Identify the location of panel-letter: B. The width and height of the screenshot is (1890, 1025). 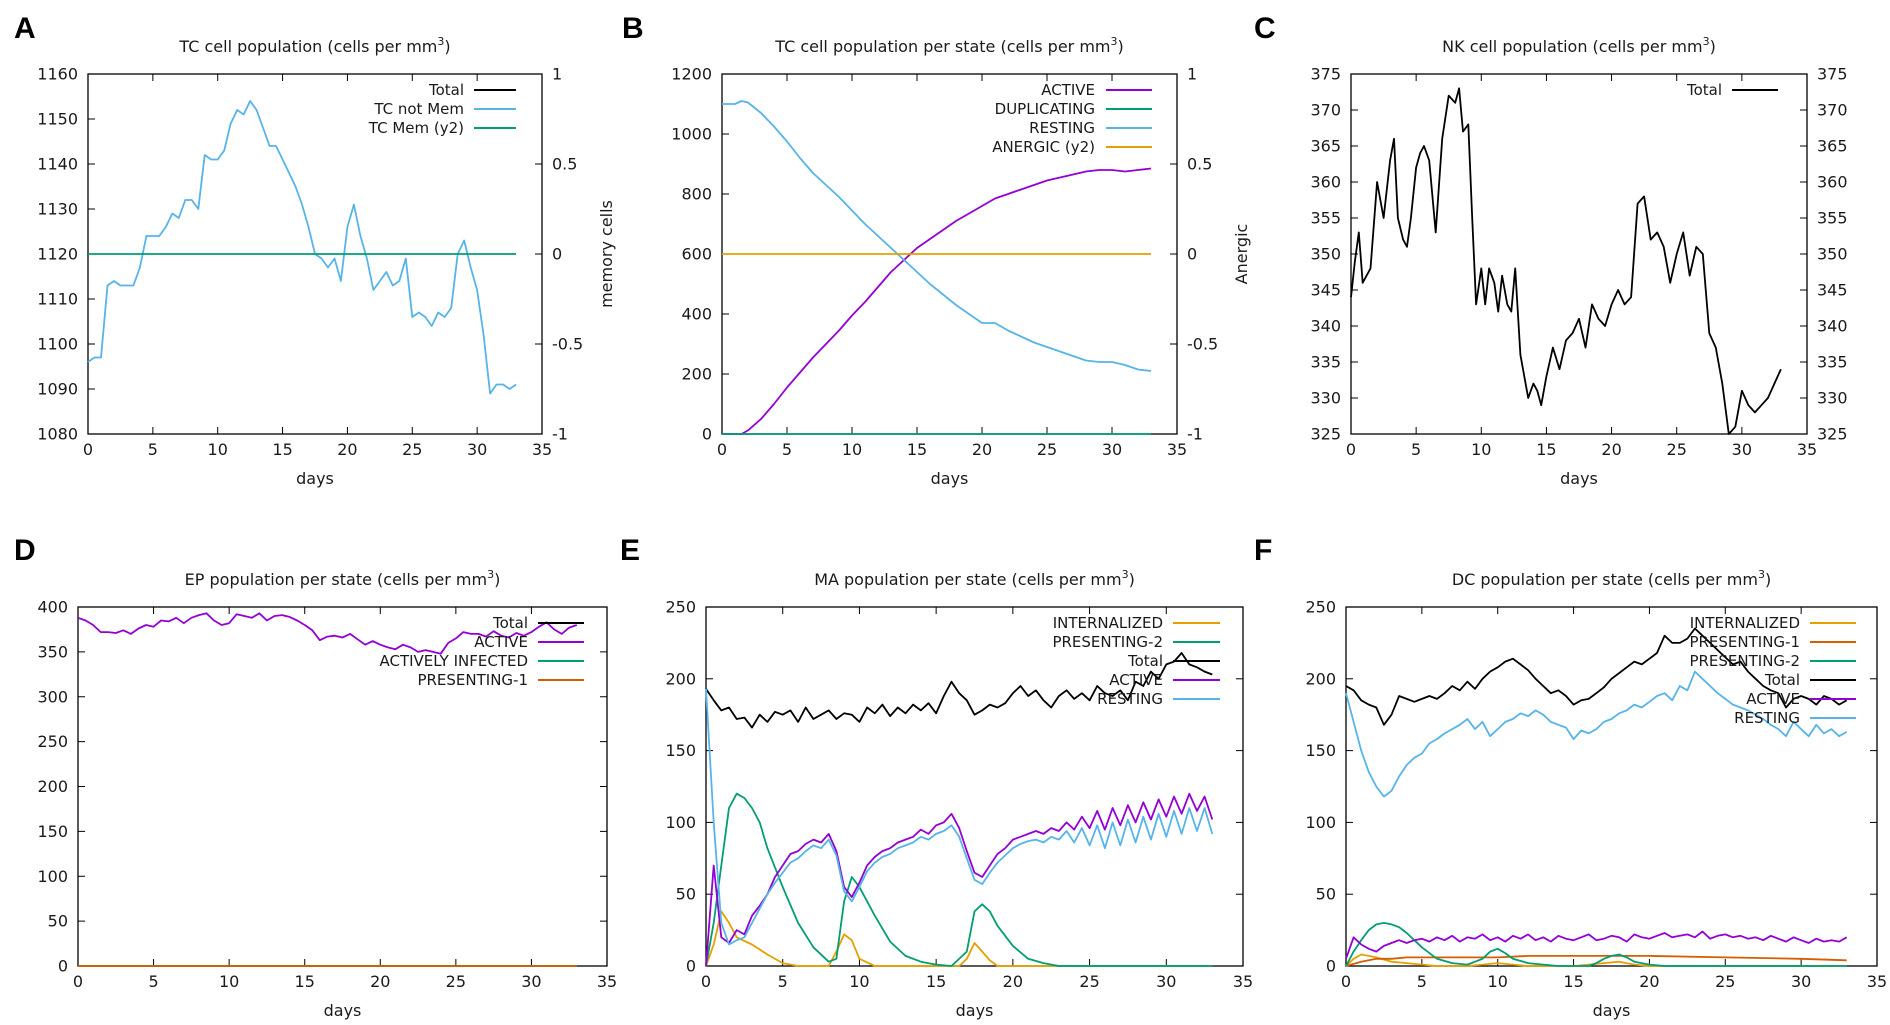
(633, 28).